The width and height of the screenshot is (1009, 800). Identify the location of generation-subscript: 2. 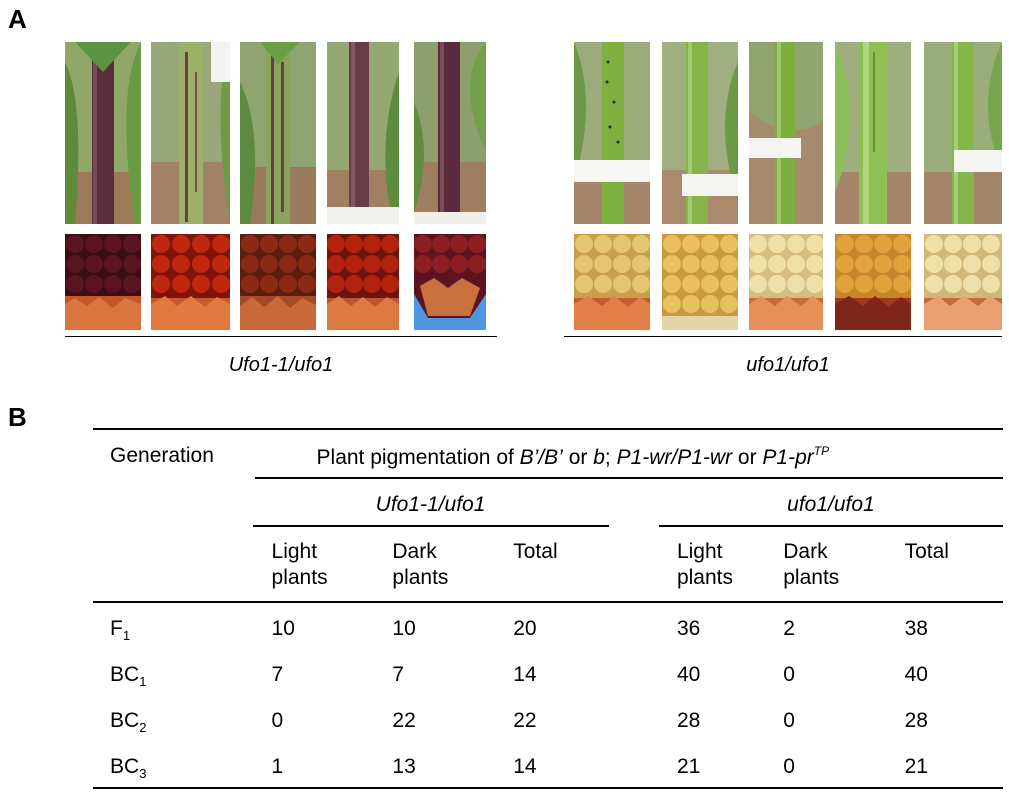
(143, 727).